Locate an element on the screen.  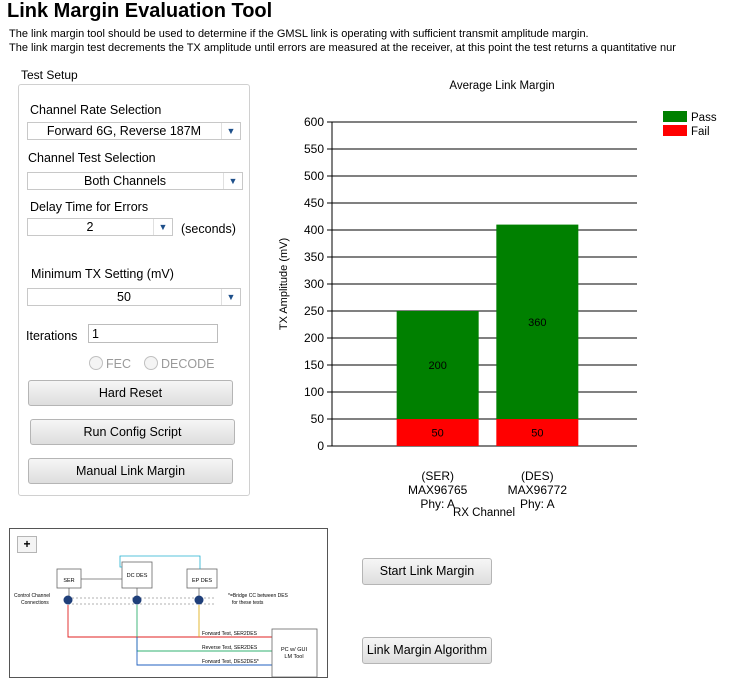
channel-test-label: Channel Test Selection is located at coordinates (92, 158).